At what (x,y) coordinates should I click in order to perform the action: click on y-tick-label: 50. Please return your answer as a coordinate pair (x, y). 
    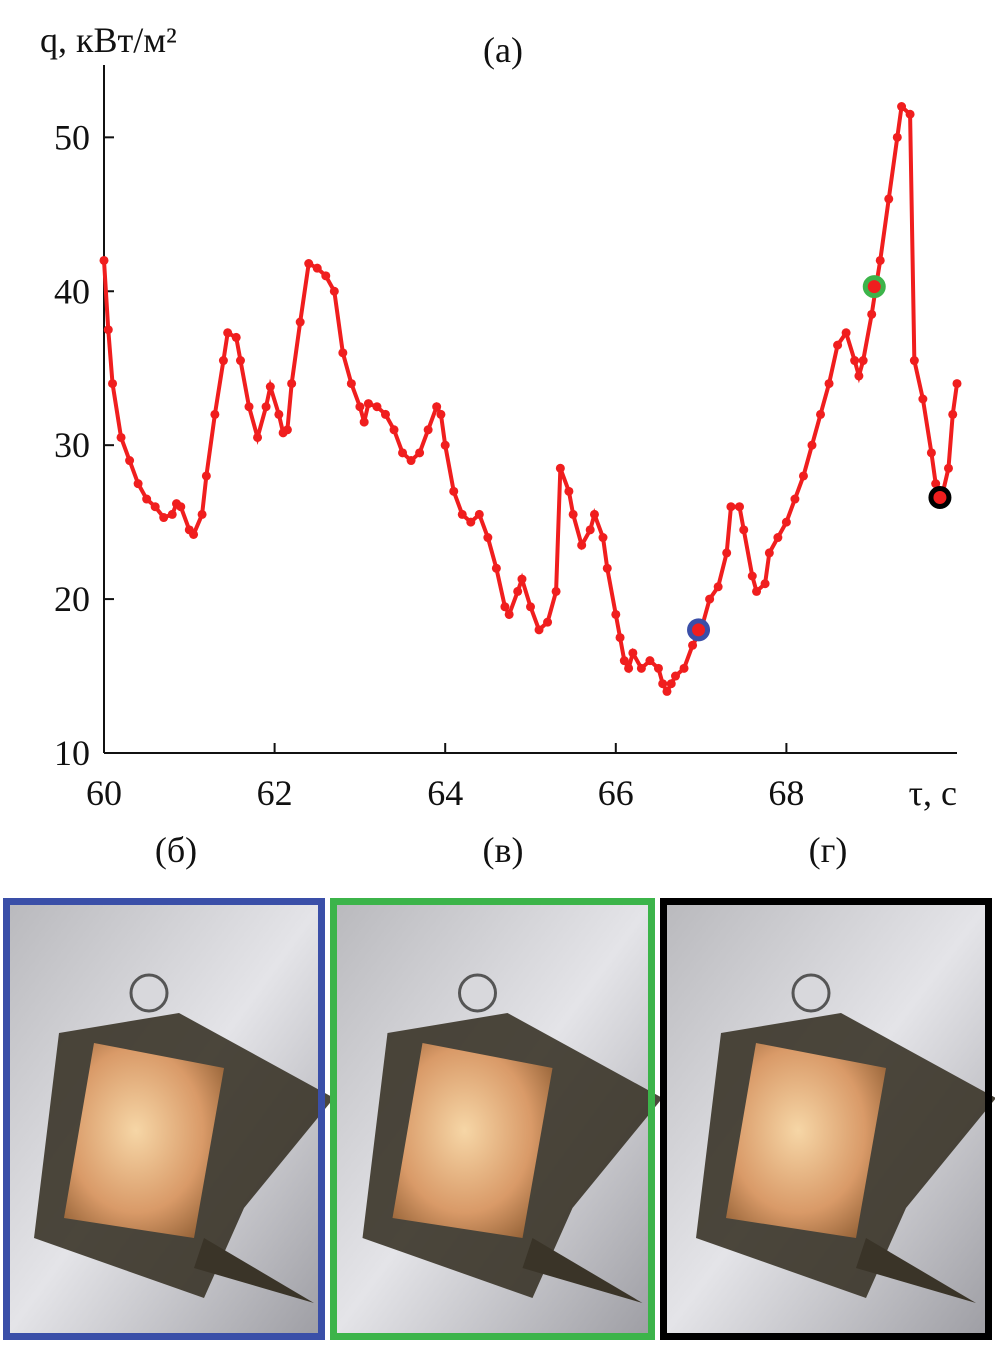
    Looking at the image, I should click on (72, 137).